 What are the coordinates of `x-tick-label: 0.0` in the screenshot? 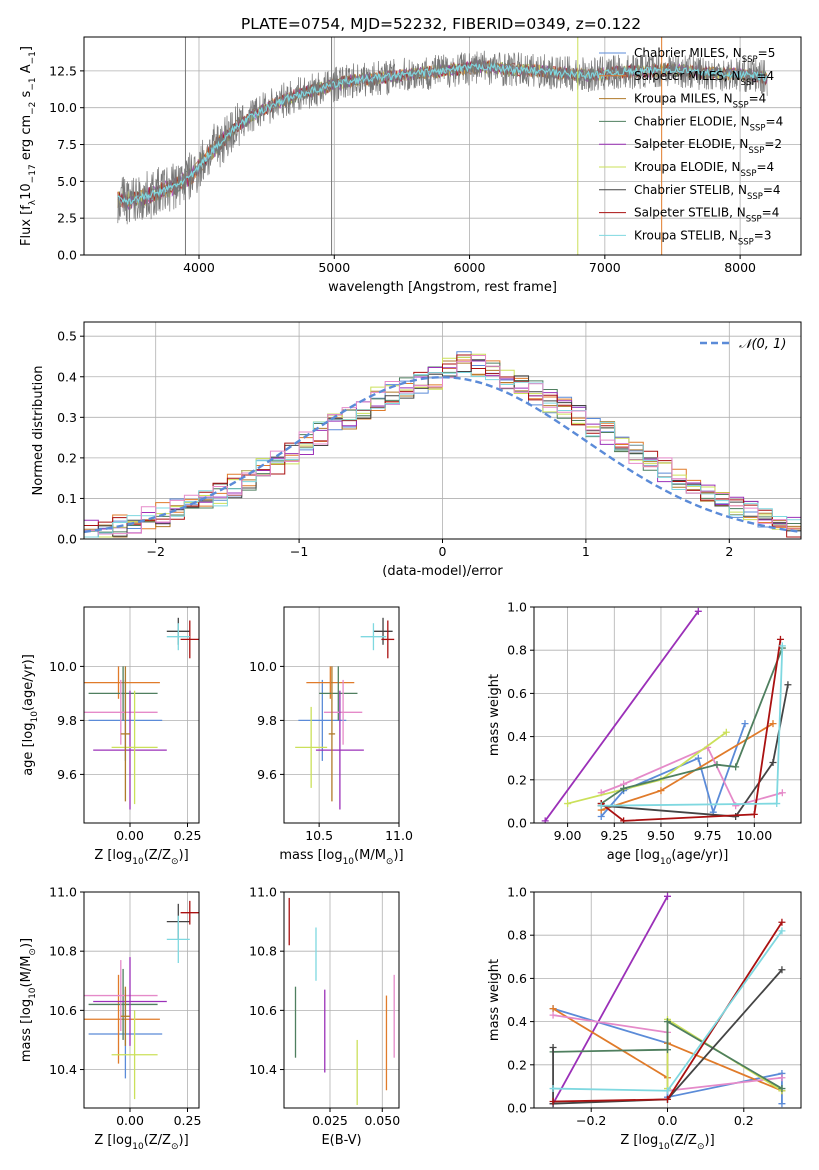 It's located at (668, 1120).